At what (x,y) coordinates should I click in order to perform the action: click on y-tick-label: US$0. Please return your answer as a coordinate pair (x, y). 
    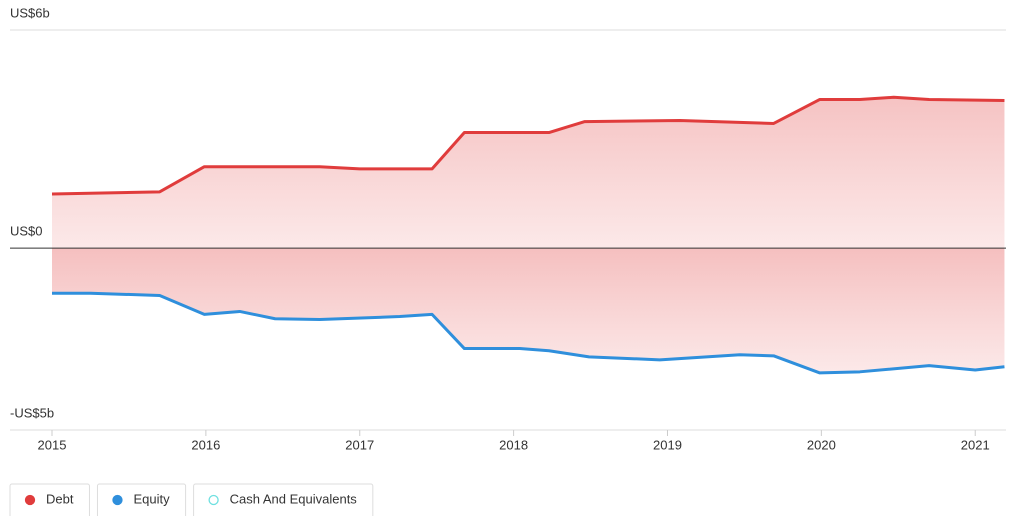
    Looking at the image, I should click on (26, 231).